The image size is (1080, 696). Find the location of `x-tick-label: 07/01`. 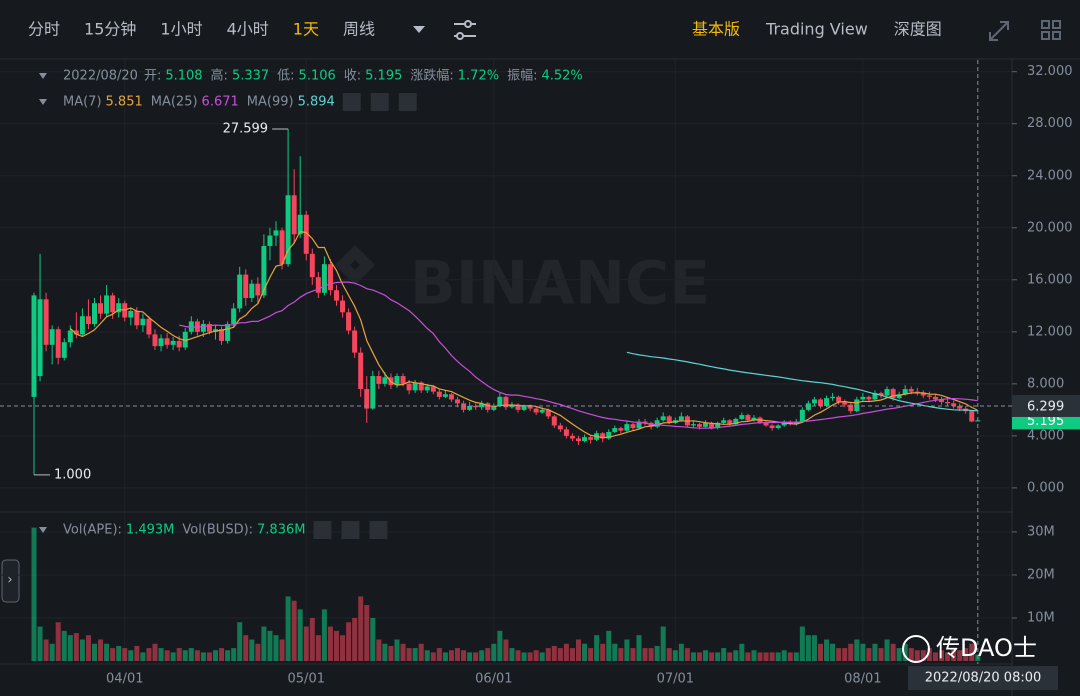

x-tick-label: 07/01 is located at coordinates (675, 679).